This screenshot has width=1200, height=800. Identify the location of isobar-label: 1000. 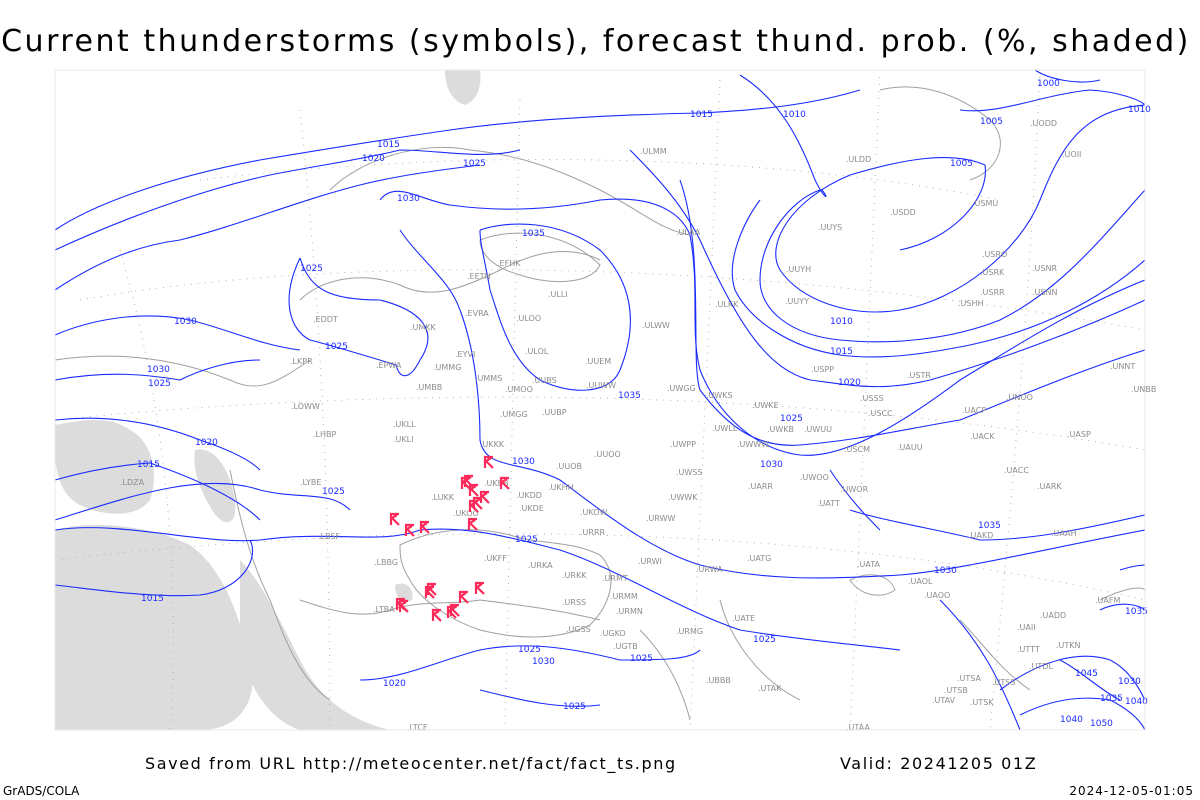
(1048, 84).